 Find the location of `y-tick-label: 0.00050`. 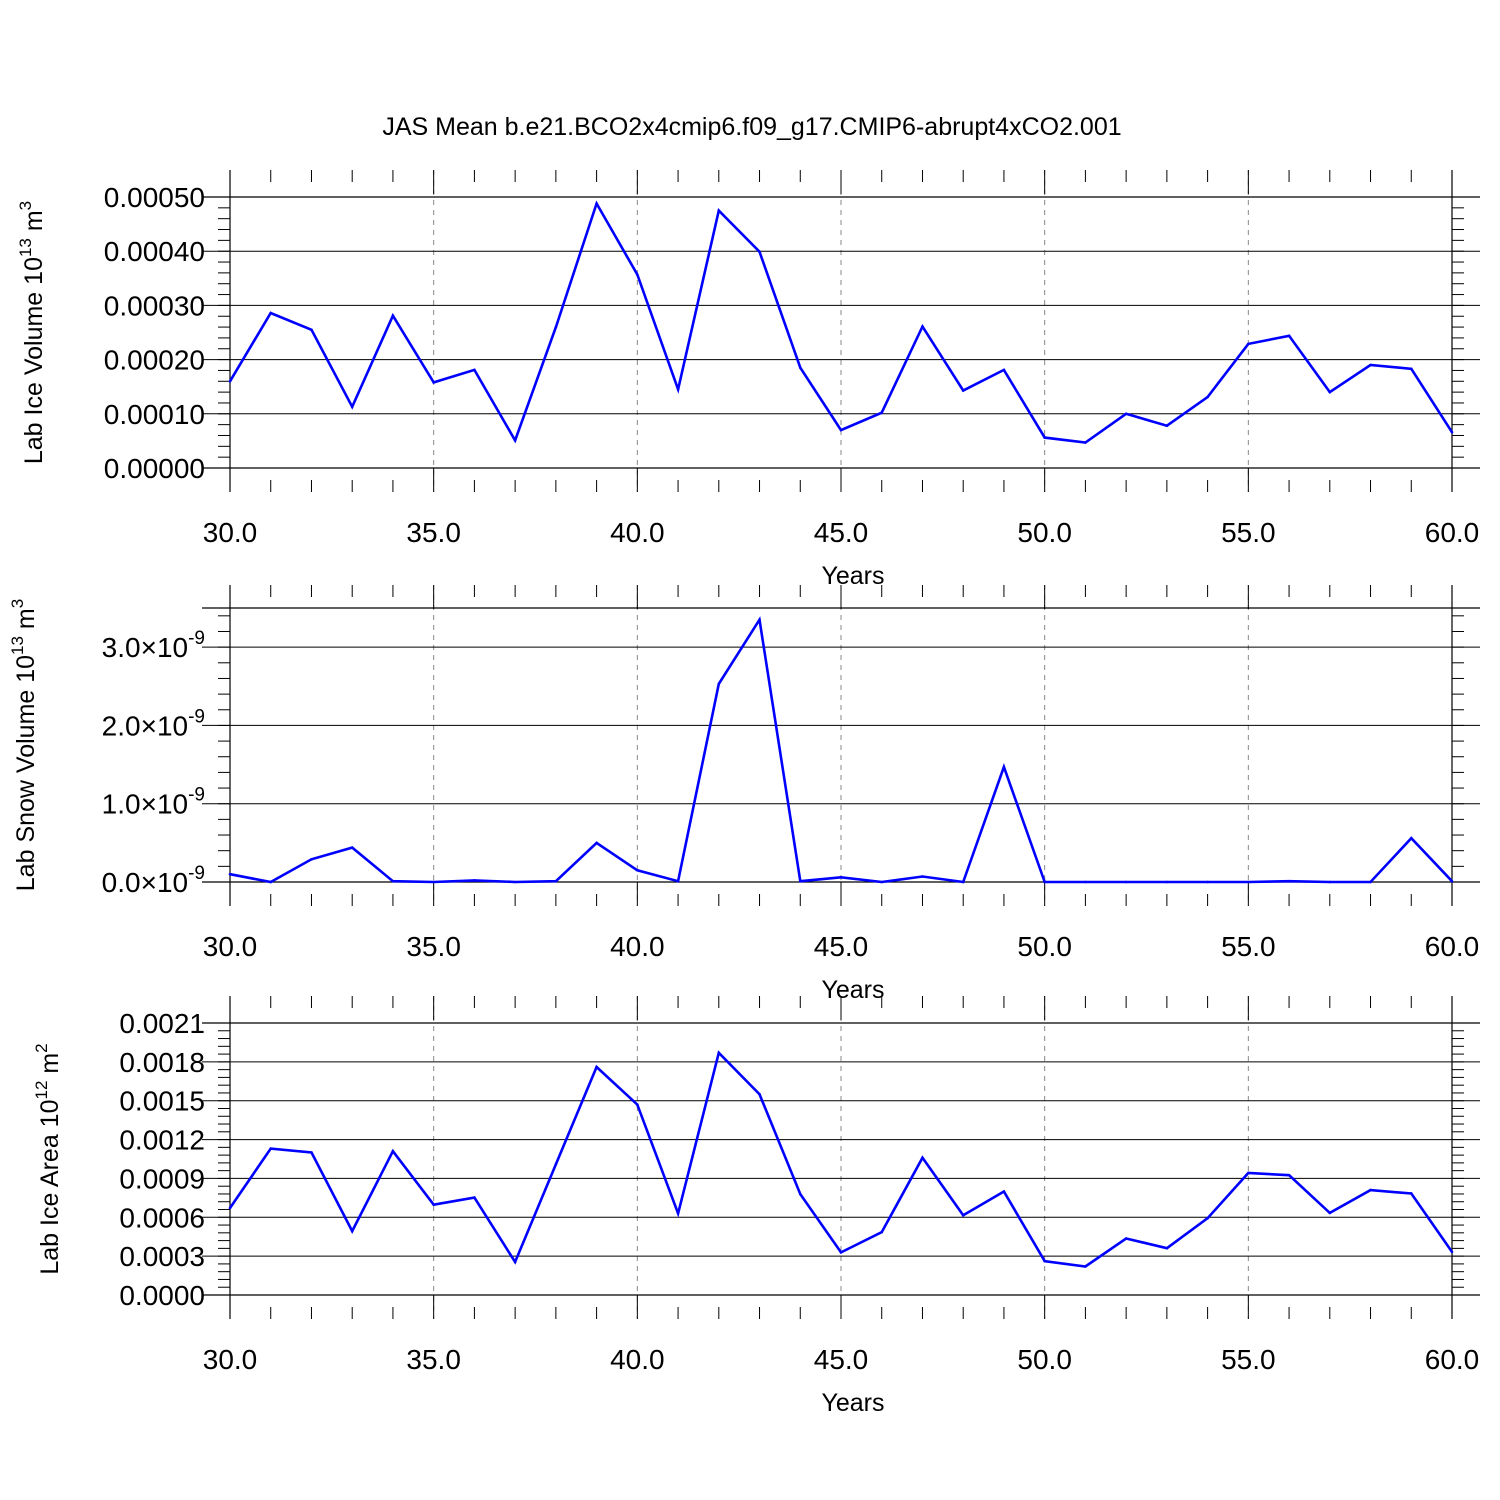

y-tick-label: 0.00050 is located at coordinates (154, 197).